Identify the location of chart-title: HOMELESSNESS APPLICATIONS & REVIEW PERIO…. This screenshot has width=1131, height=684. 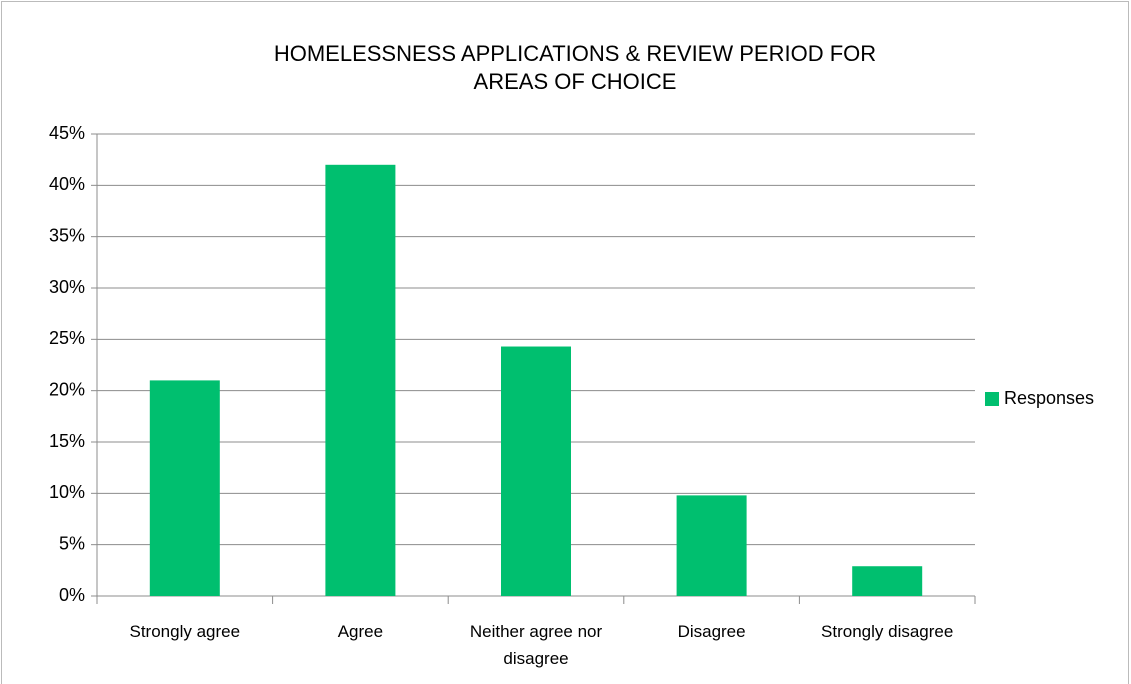
(575, 67).